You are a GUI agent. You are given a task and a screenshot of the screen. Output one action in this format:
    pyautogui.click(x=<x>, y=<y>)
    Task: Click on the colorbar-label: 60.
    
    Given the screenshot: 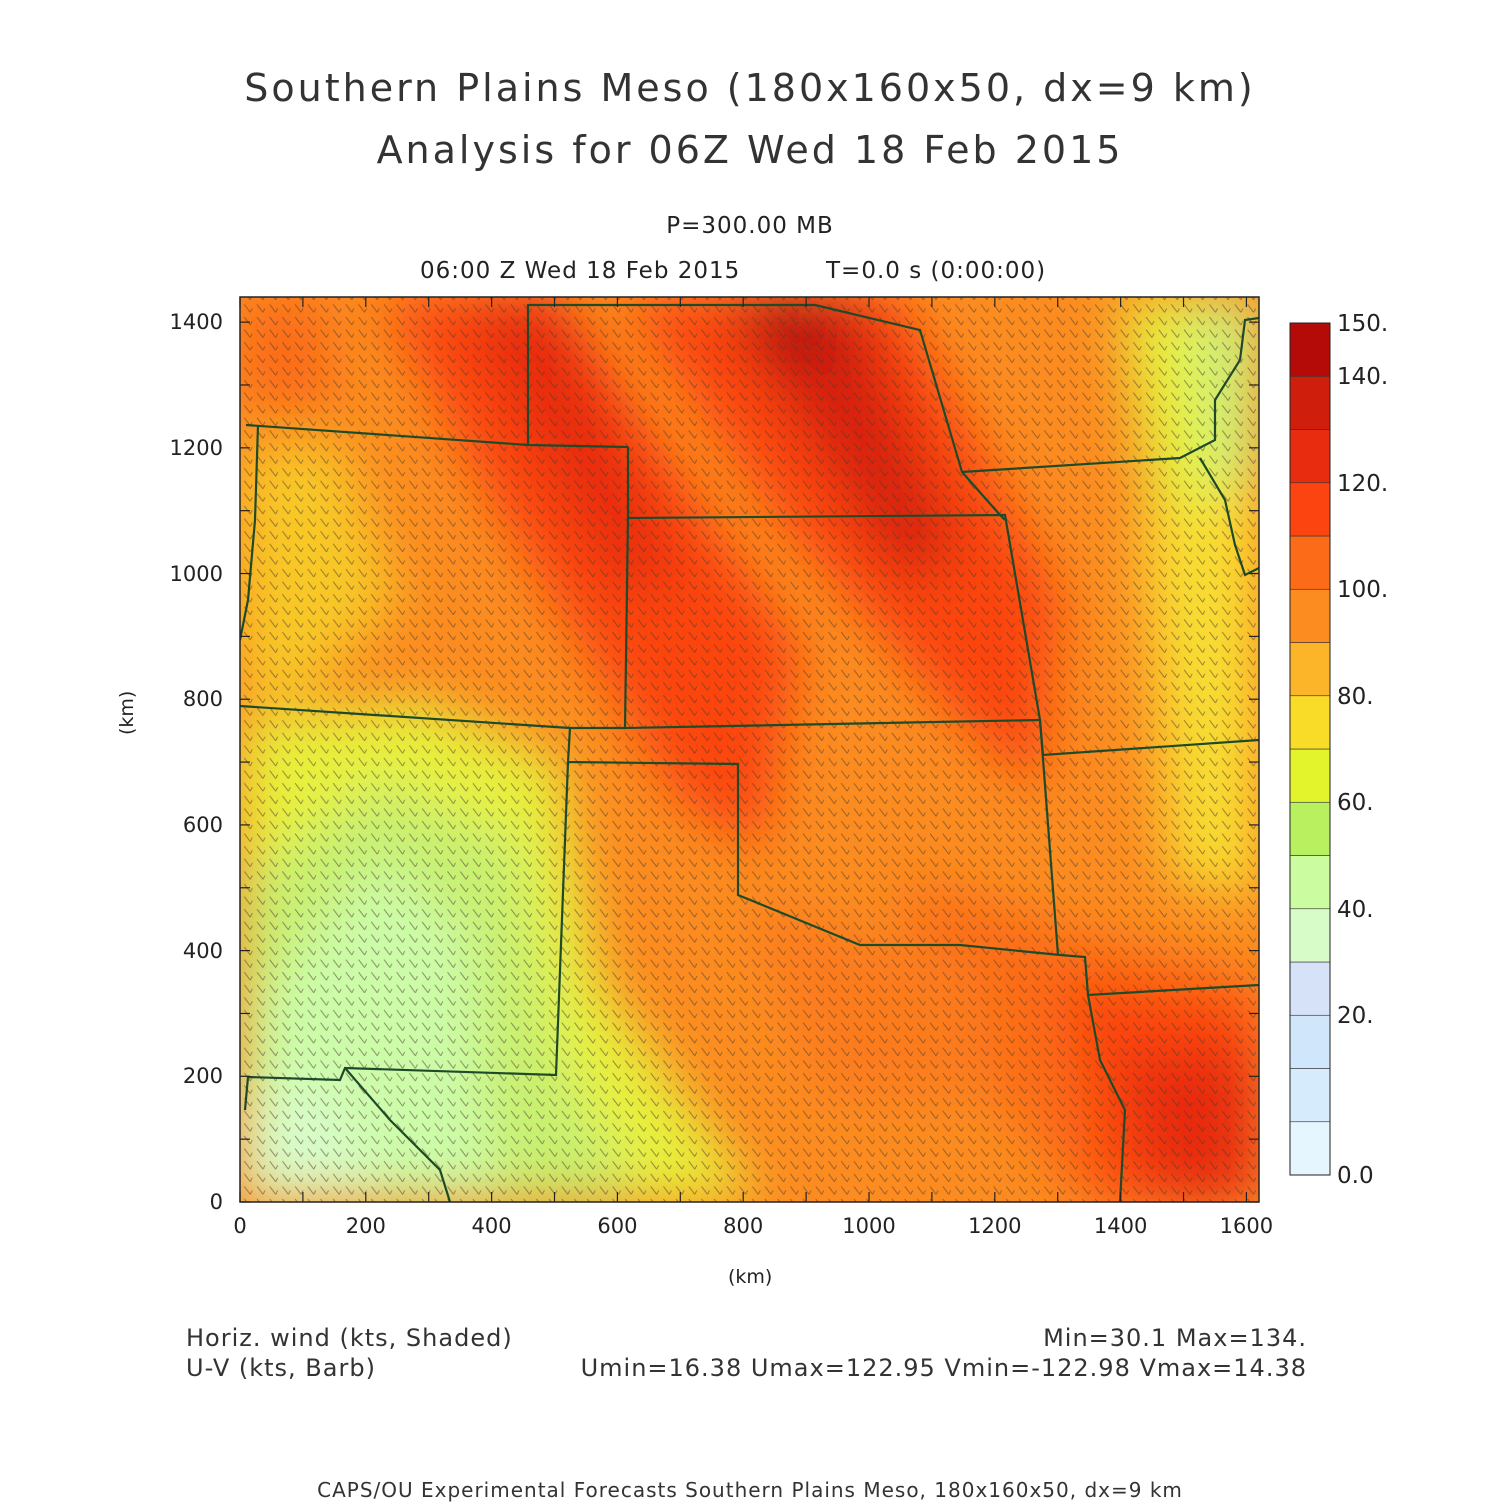 What is the action you would take?
    pyautogui.click(x=1355, y=803)
    